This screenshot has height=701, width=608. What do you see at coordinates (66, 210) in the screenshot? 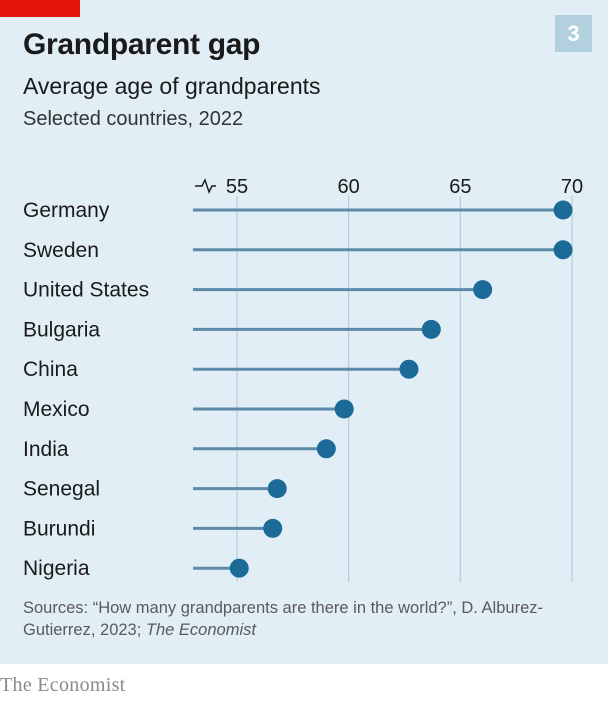
I see `category-label-germany: Germany` at bounding box center [66, 210].